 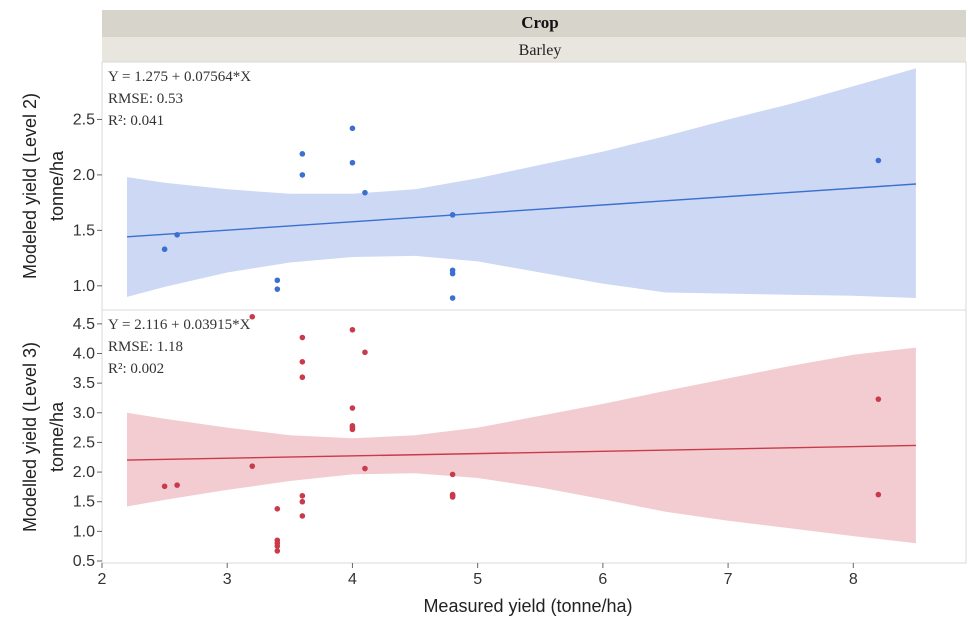 What do you see at coordinates (521, 452) in the screenshot?
I see `fit-line-level3` at bounding box center [521, 452].